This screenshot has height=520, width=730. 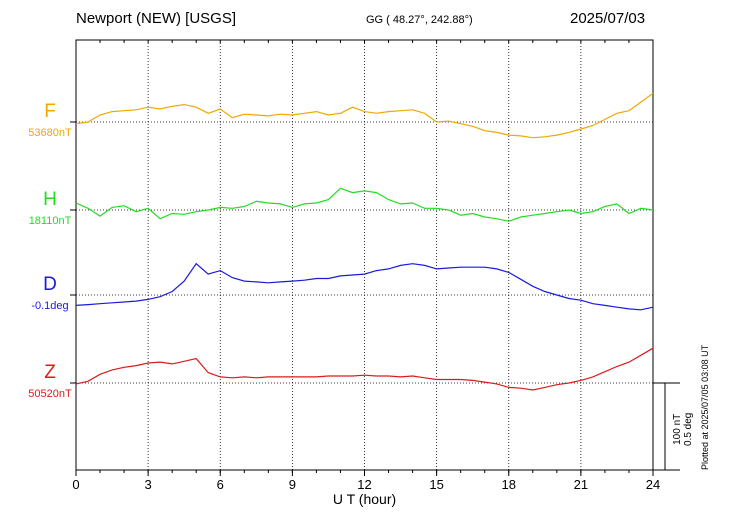 I want to click on series-line-d, so click(x=364, y=286).